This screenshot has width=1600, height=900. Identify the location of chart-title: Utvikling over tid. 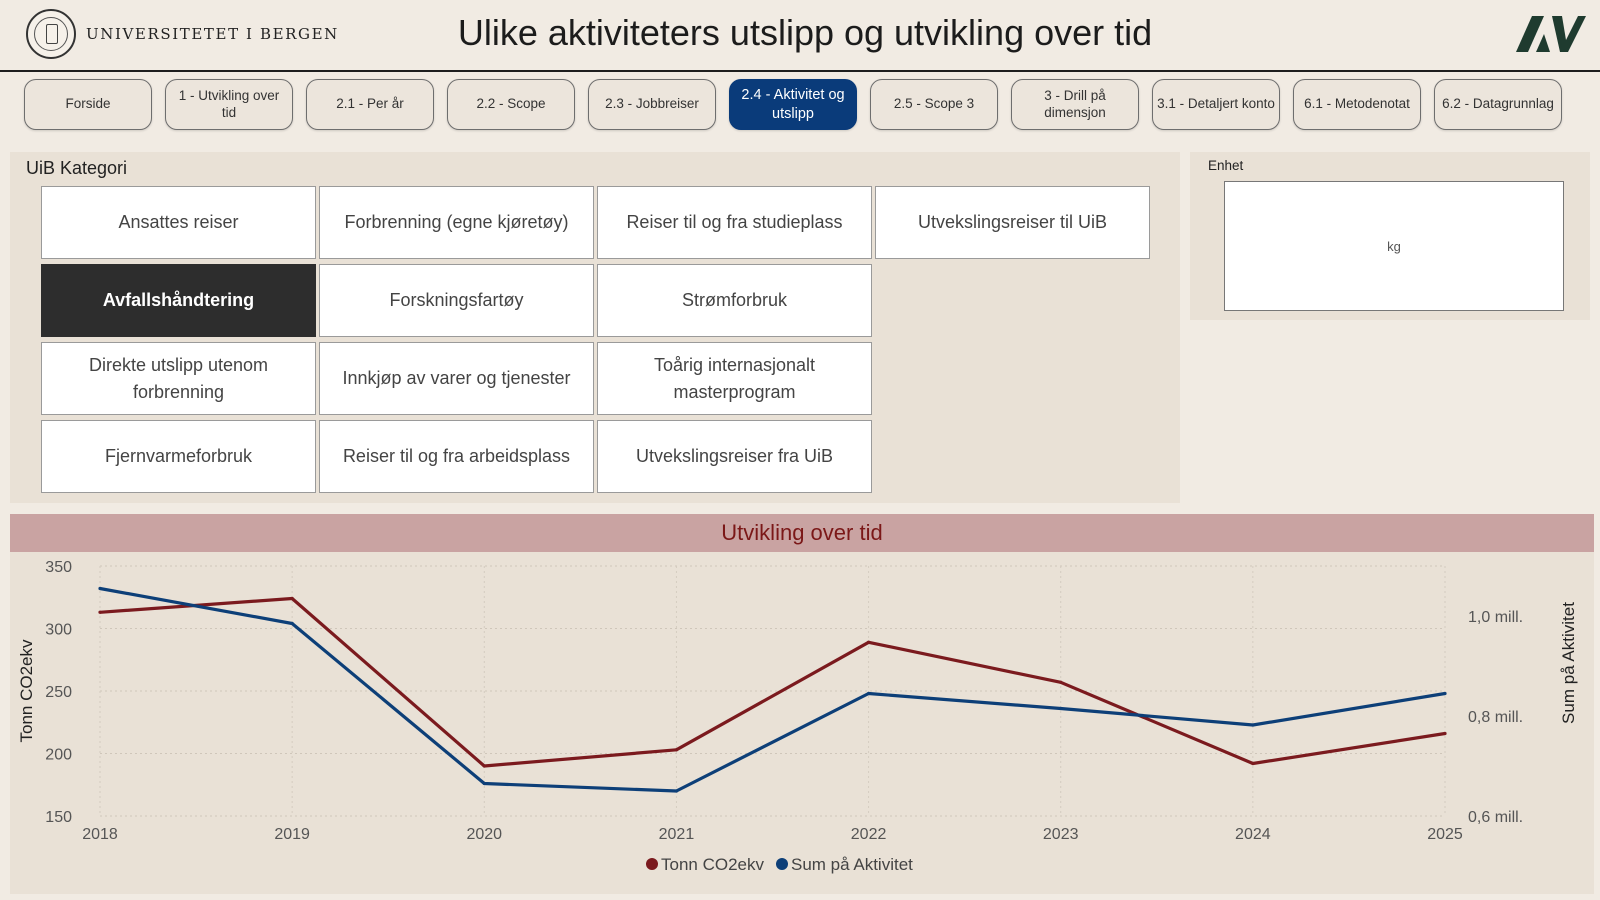
(802, 533).